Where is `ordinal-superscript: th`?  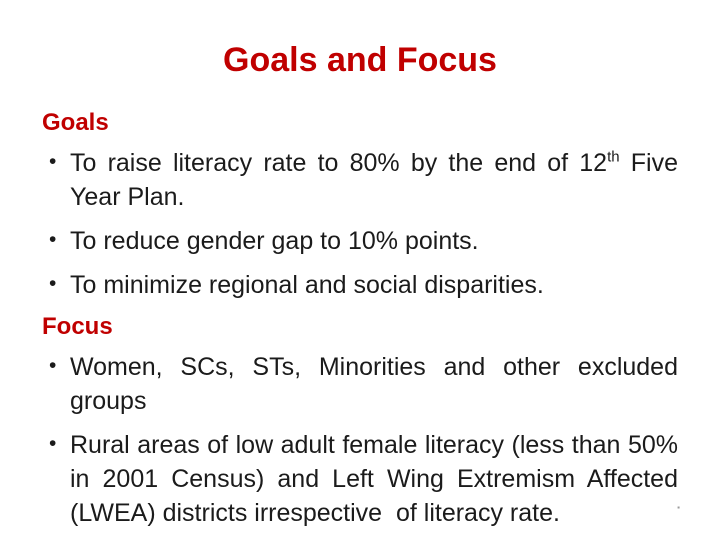 ordinal-superscript: th is located at coordinates (613, 157).